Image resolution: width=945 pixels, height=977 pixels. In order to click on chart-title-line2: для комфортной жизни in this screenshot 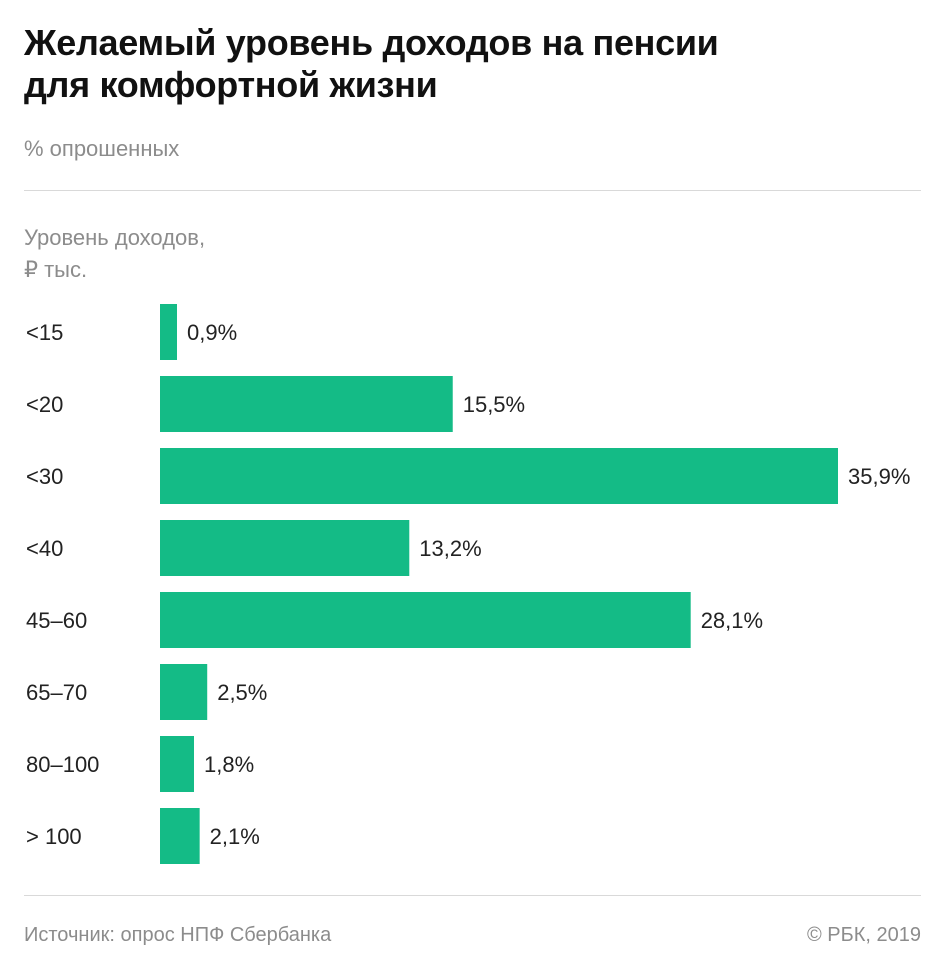, I will do `click(231, 84)`.